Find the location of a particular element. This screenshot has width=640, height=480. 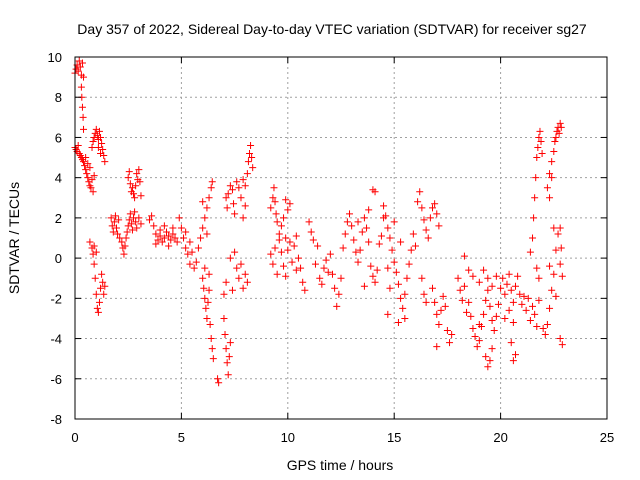

y-tick-label: -4 is located at coordinates (56, 339).